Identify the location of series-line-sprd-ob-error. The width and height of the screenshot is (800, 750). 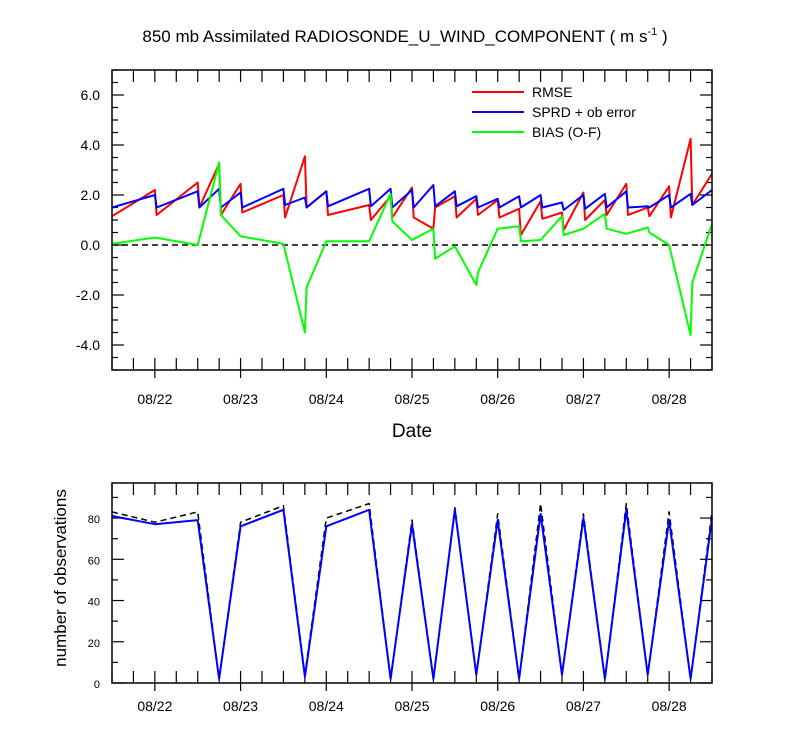
(412, 197).